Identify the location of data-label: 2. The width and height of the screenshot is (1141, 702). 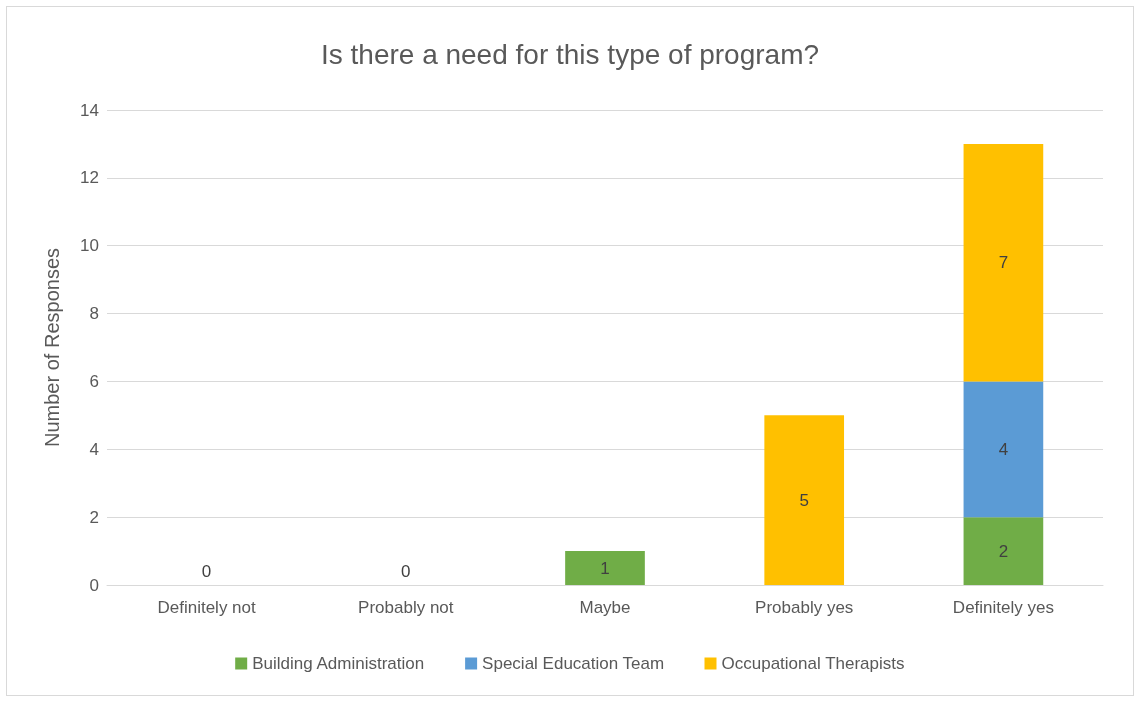
(1003, 551).